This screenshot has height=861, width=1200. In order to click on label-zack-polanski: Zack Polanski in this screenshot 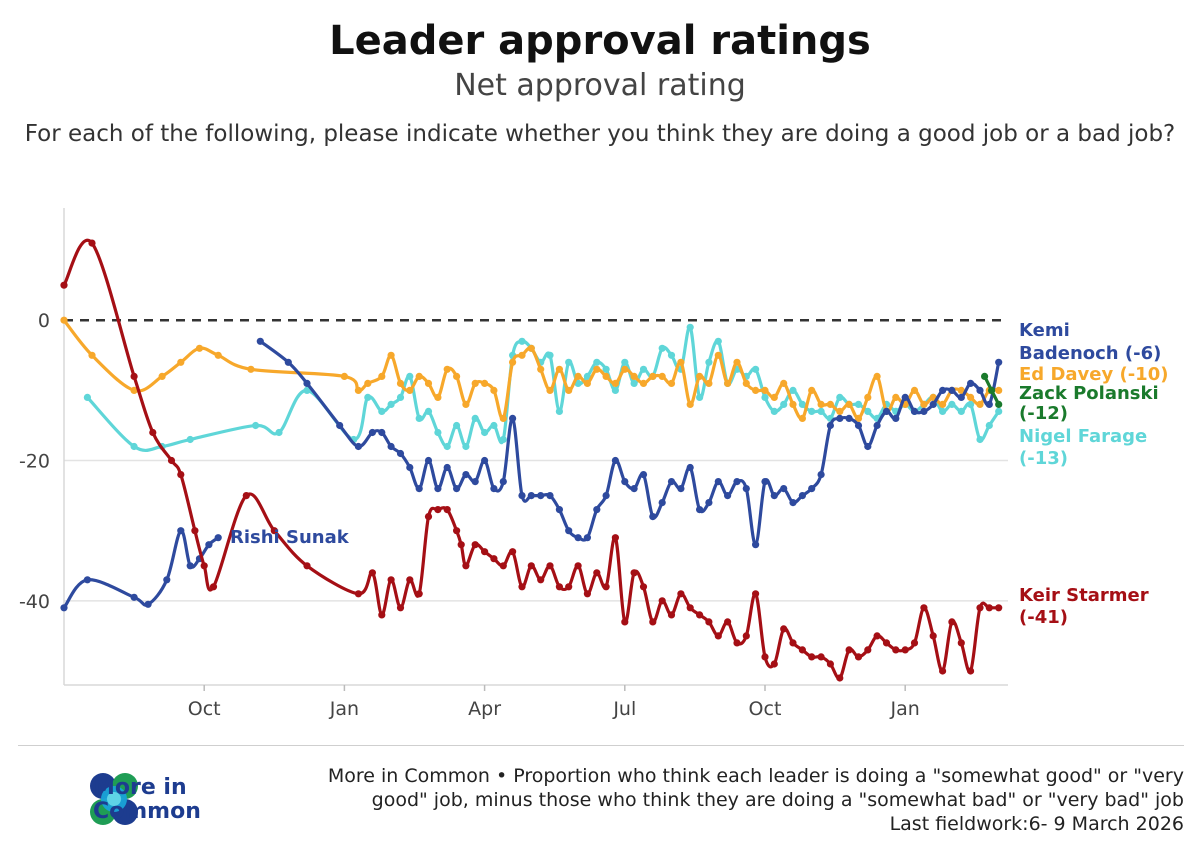, I will do `click(1089, 393)`.